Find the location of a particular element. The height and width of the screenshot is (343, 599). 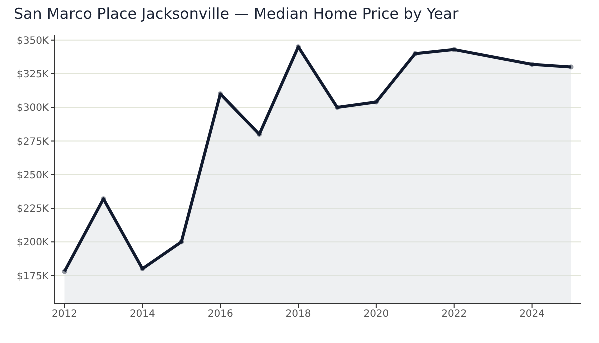

y-tick-label: $275K is located at coordinates (33, 142).